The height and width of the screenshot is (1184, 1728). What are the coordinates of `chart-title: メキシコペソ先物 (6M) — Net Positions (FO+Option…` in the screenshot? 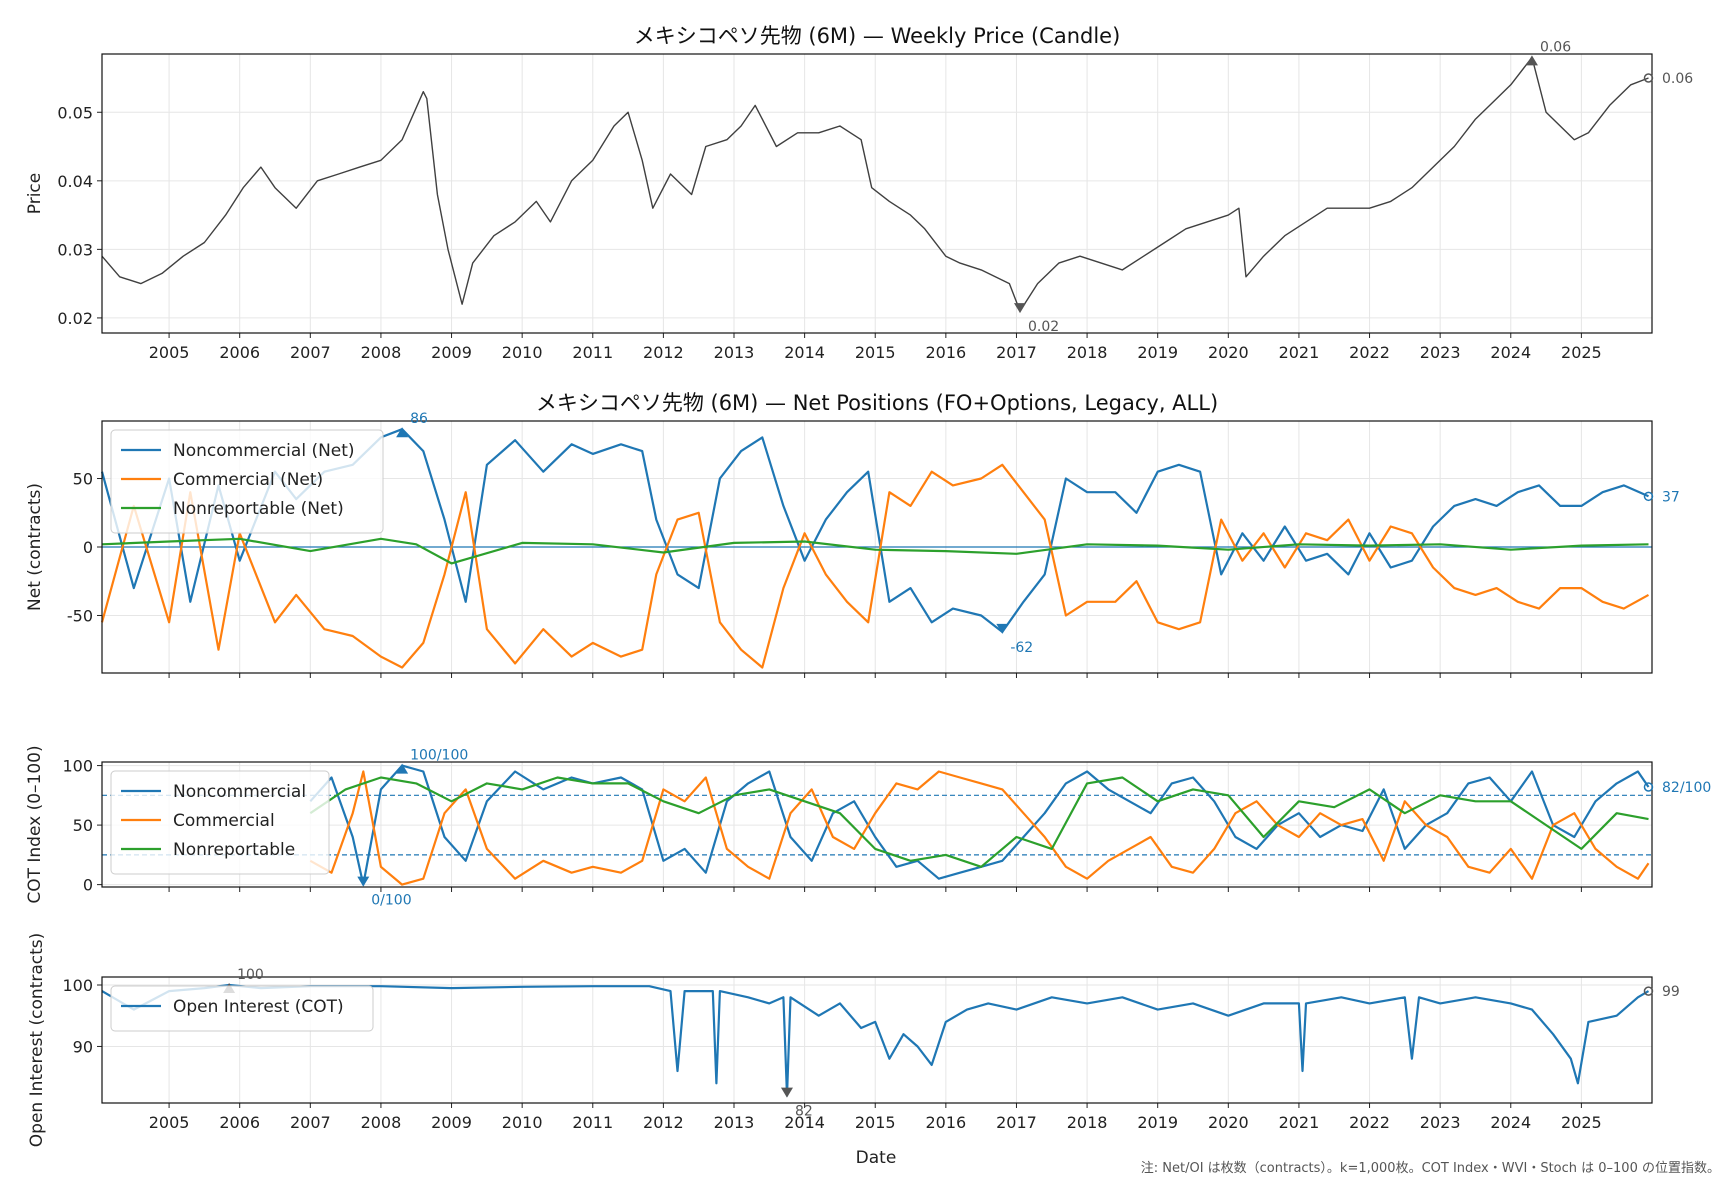 It's located at (877, 403).